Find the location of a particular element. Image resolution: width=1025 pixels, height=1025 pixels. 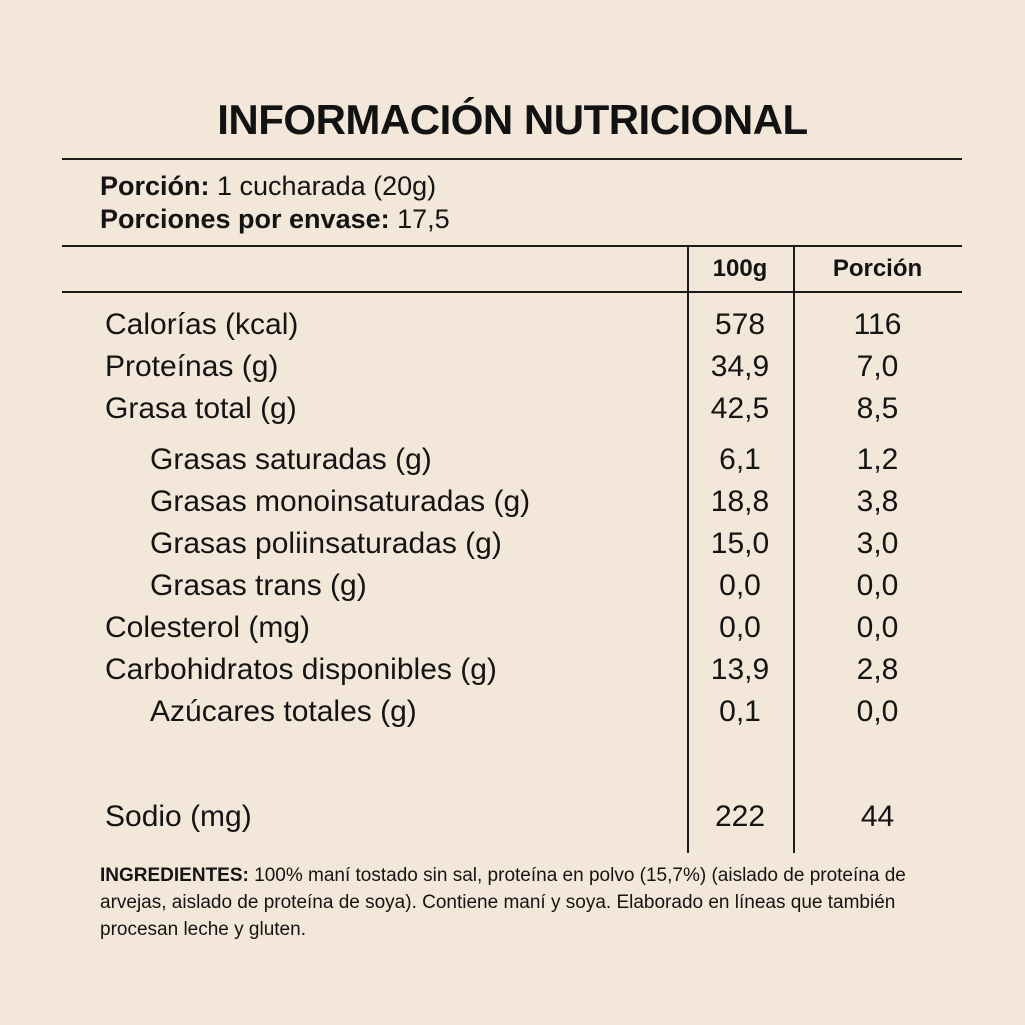

column-divider-right is located at coordinates (794, 549).